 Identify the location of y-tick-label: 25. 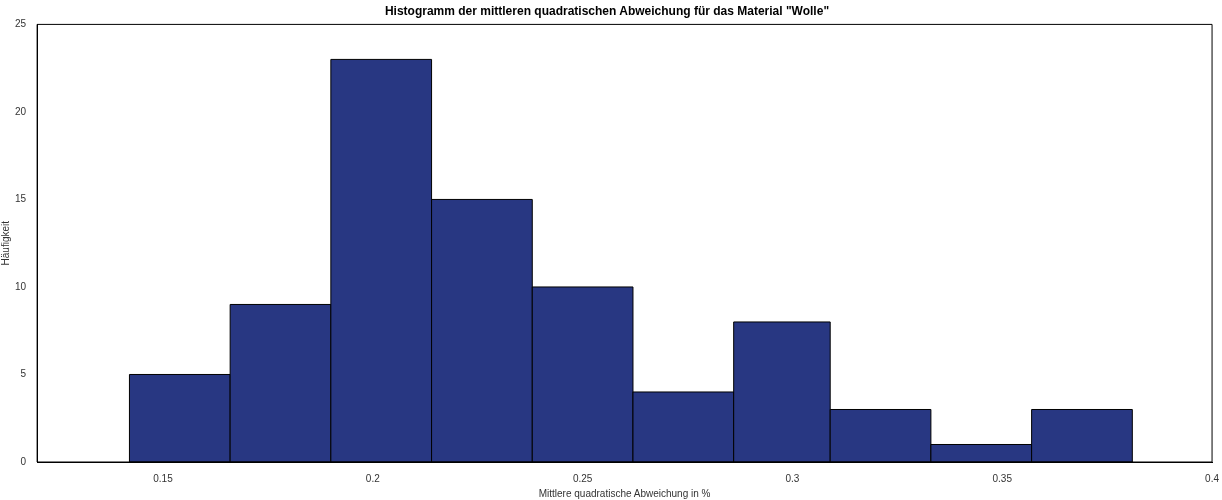
(21, 24).